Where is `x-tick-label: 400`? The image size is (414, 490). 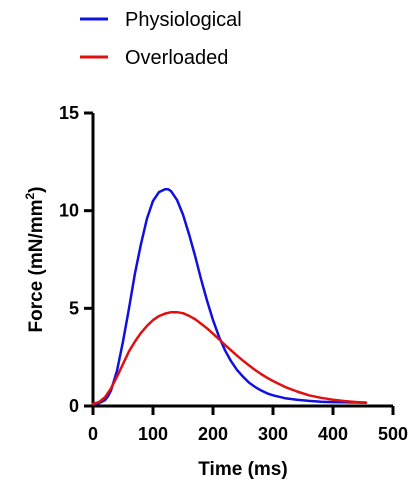
x-tick-label: 400 is located at coordinates (333, 434).